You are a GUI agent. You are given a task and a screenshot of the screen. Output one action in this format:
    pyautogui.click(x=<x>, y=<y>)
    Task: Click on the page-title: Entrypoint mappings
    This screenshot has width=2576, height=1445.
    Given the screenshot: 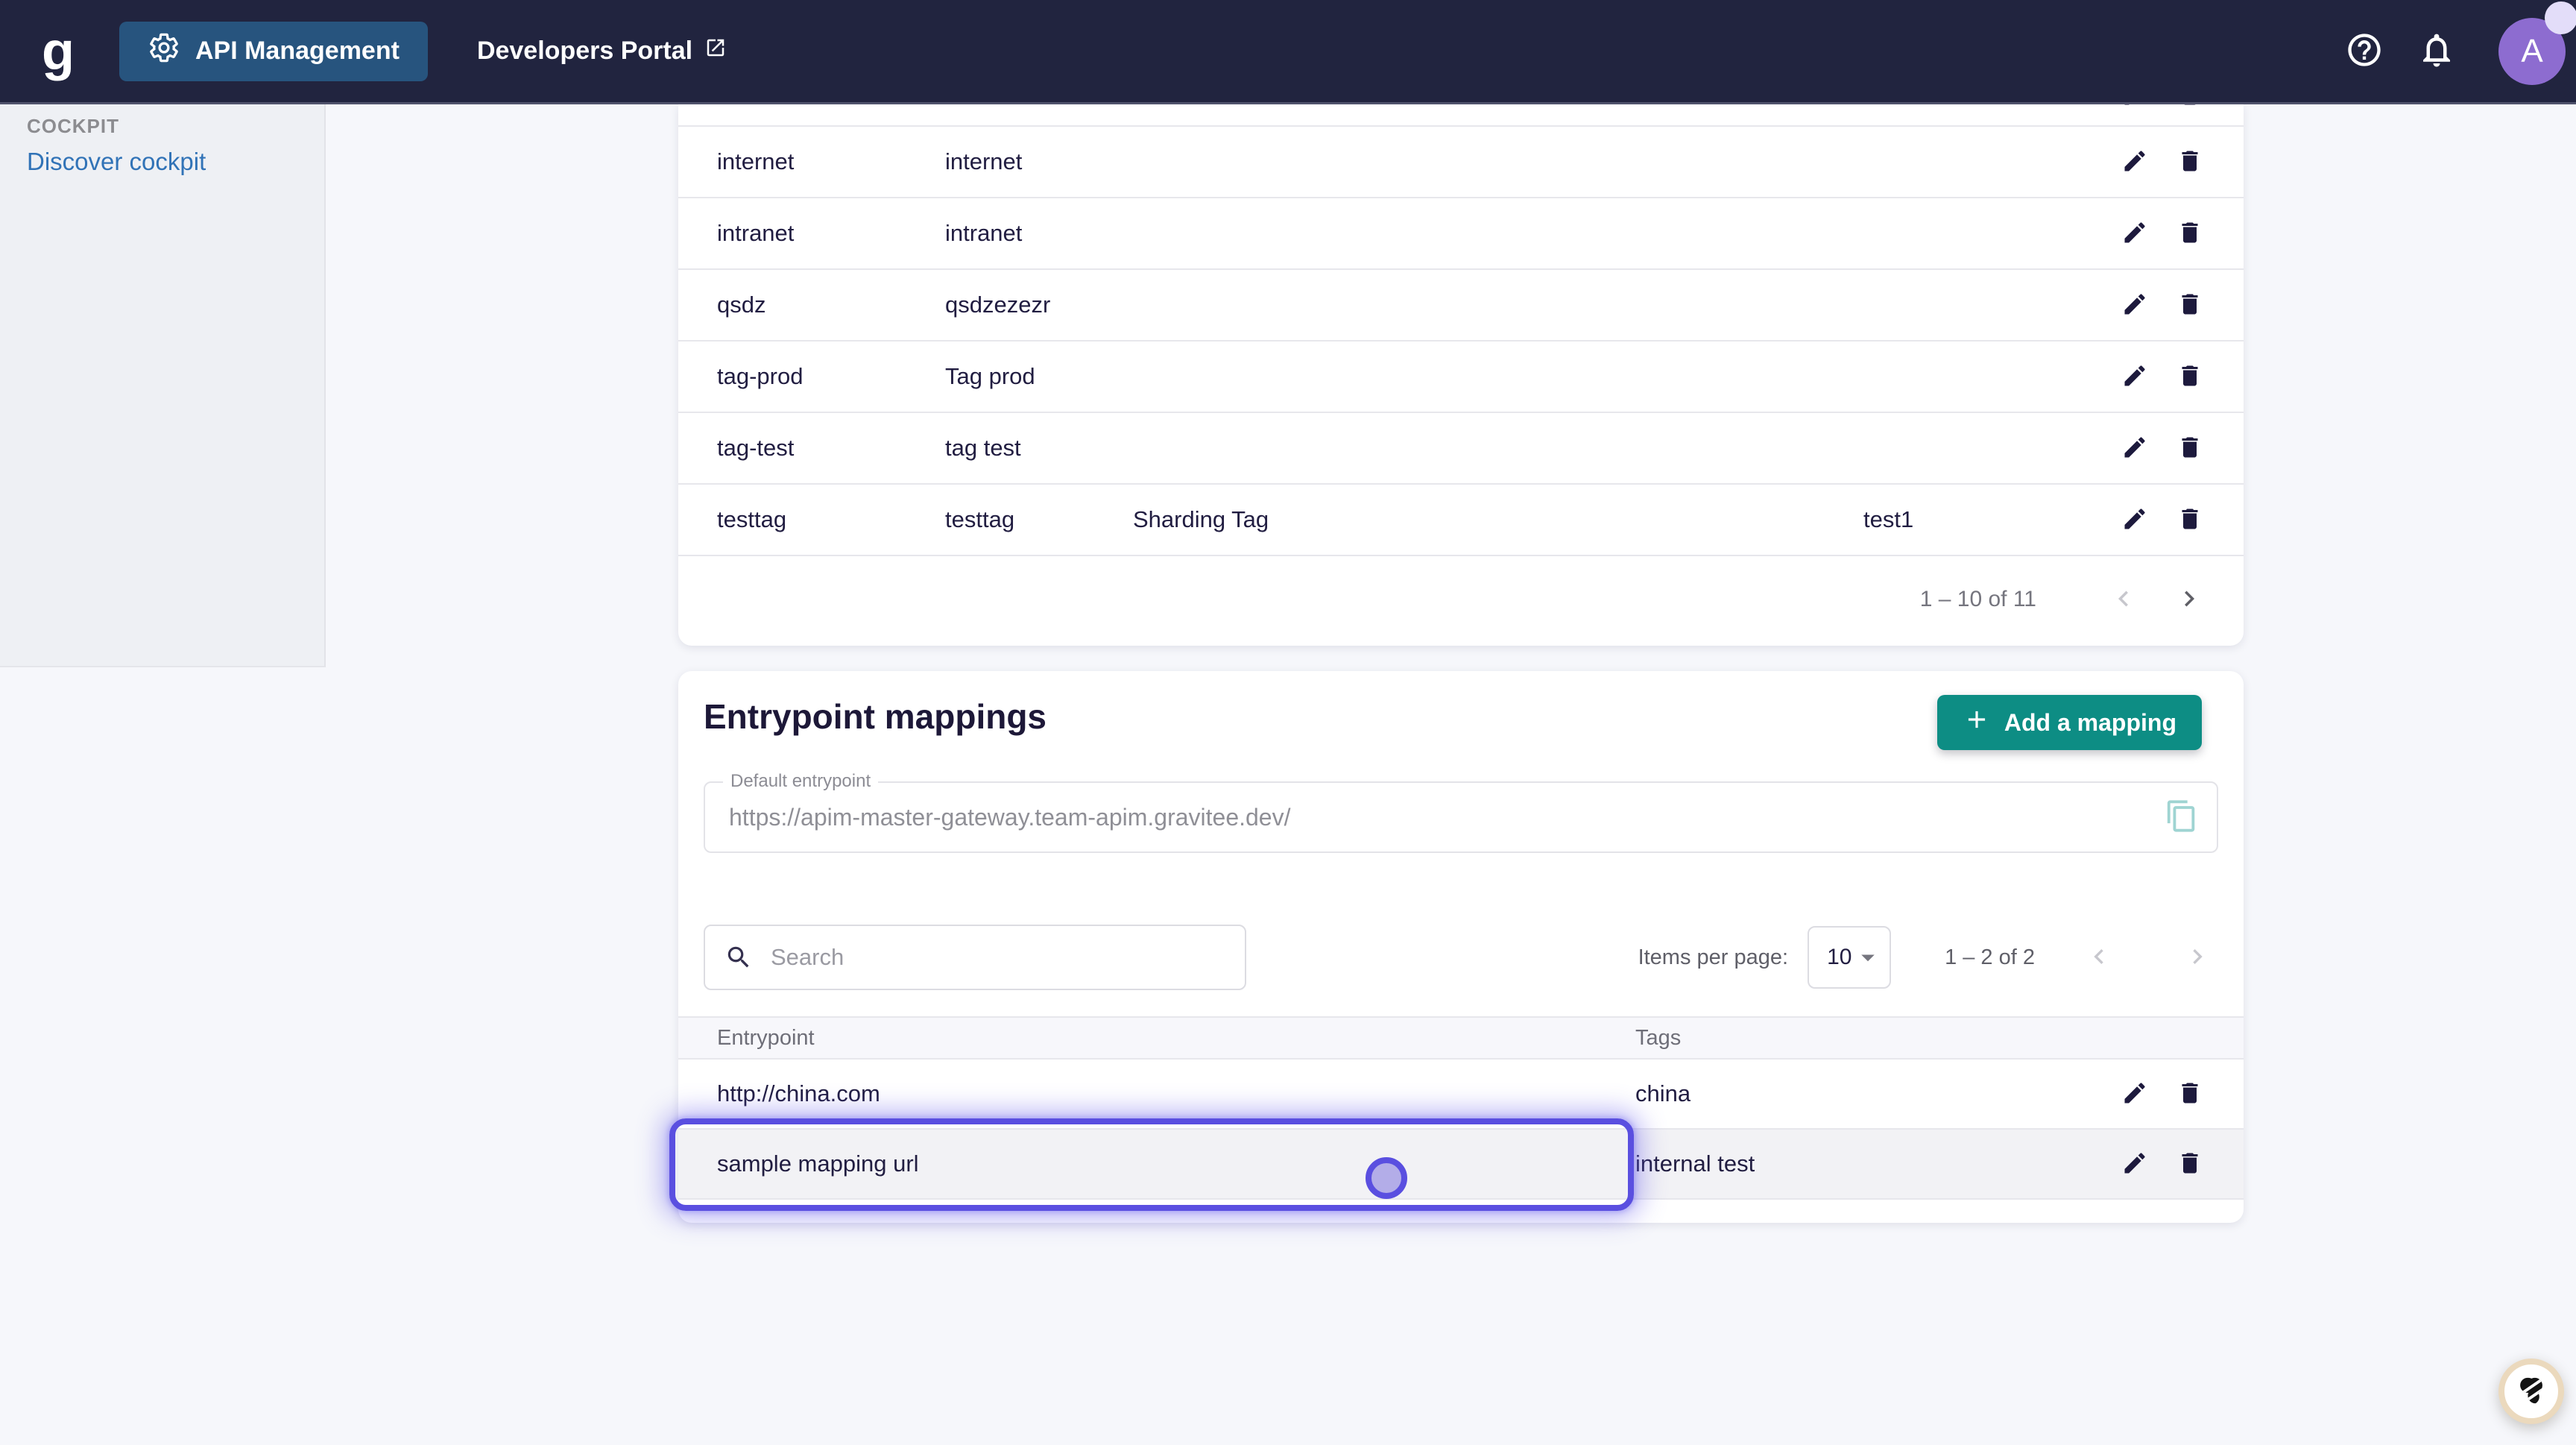 What is the action you would take?
    pyautogui.click(x=875, y=716)
    